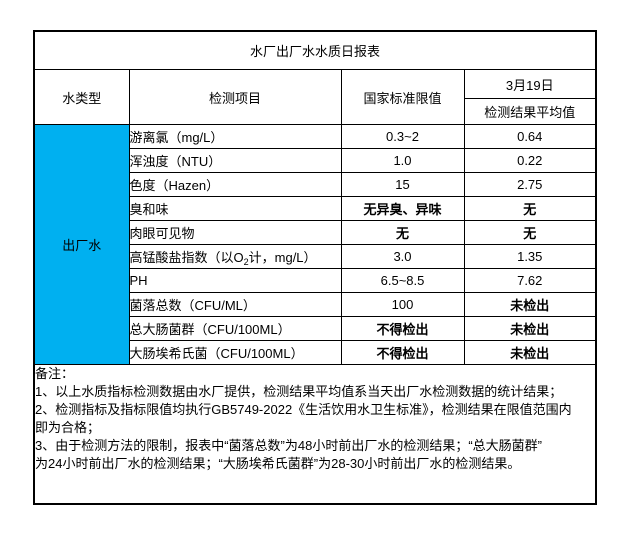  Describe the element at coordinates (402, 232) in the screenshot. I see `standard-value: 无` at that location.